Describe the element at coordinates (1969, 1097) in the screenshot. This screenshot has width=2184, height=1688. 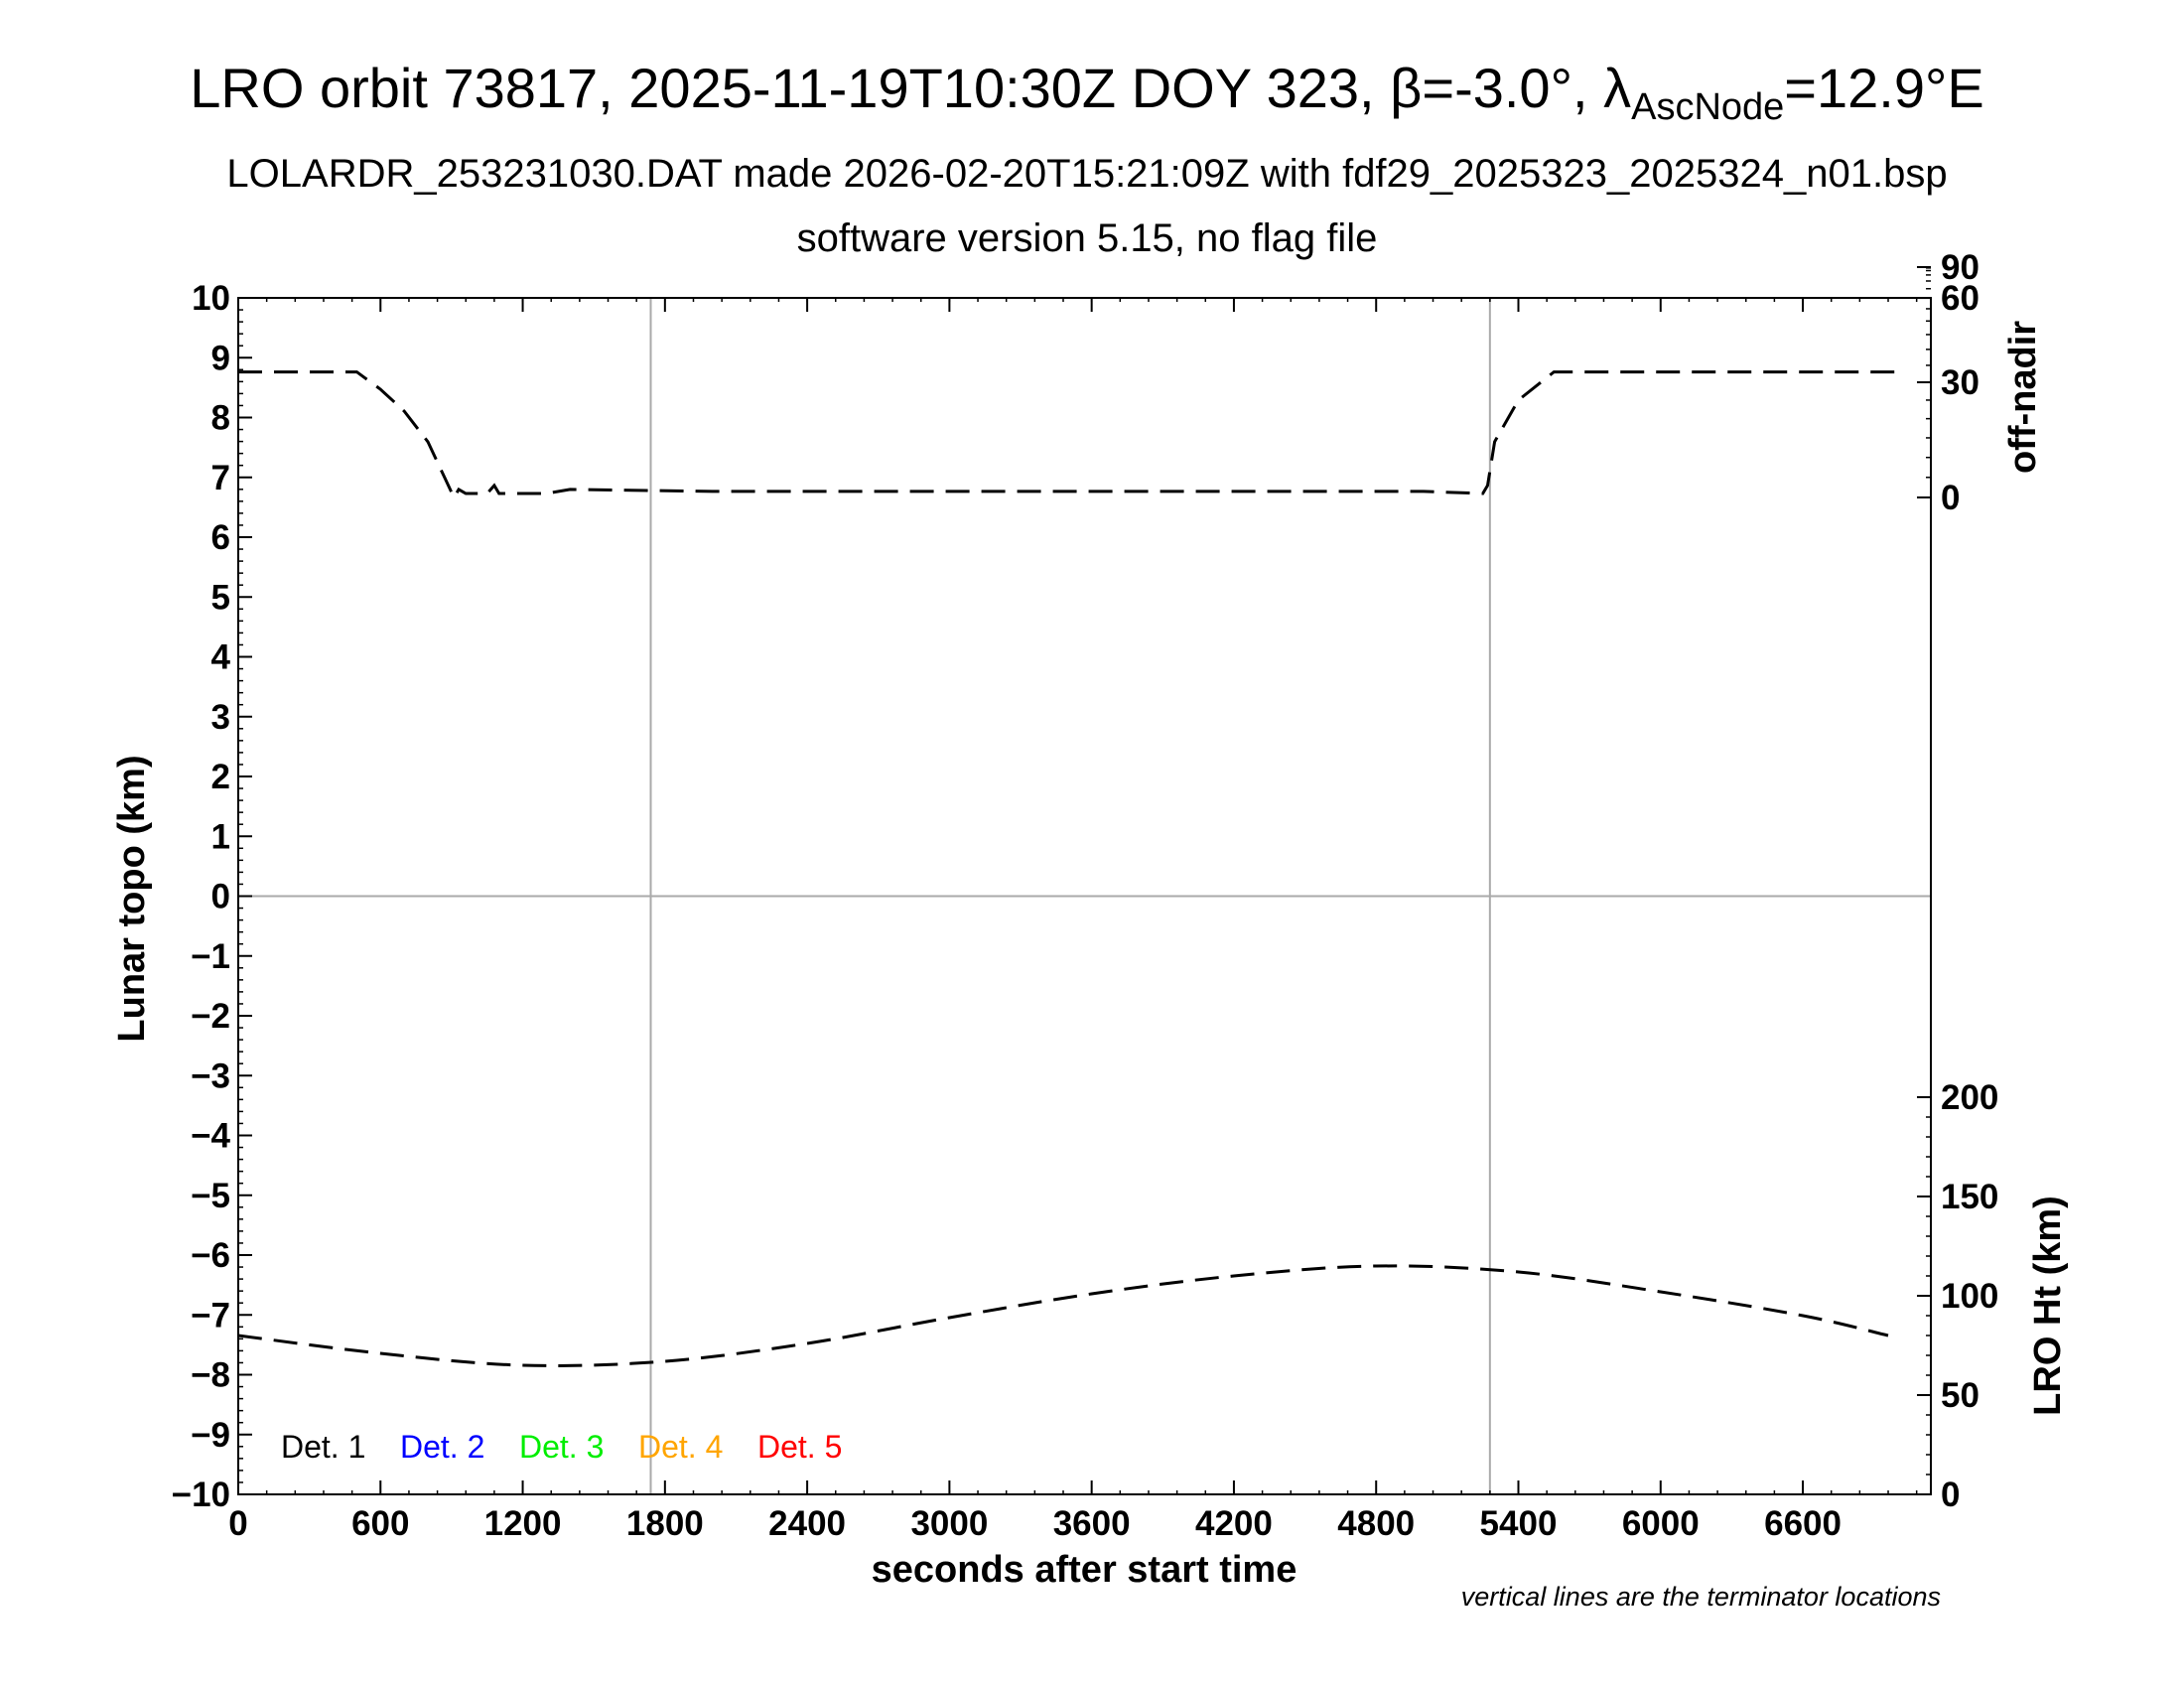
I see `y-right-bottom-tick-label: 200` at that location.